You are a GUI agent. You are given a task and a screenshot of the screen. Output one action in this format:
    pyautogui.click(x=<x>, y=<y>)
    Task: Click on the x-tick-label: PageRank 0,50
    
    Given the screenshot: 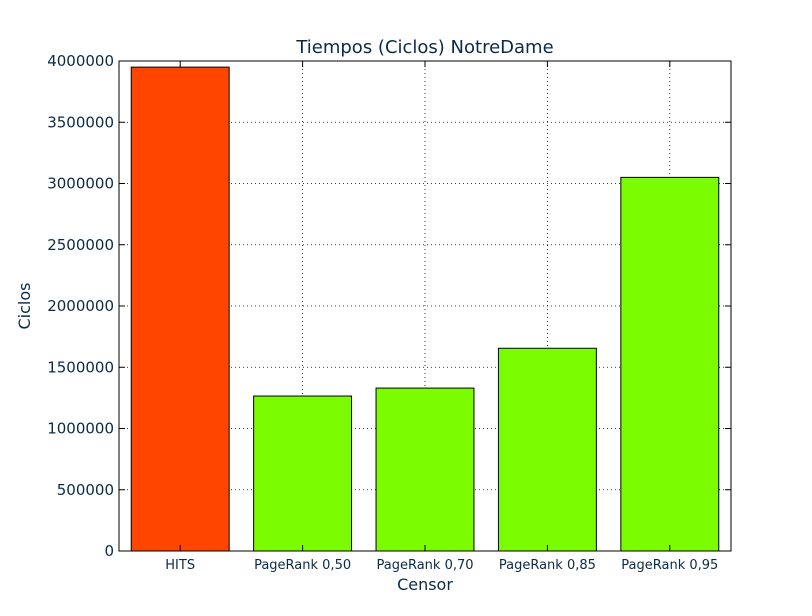 What is the action you would take?
    pyautogui.click(x=302, y=565)
    